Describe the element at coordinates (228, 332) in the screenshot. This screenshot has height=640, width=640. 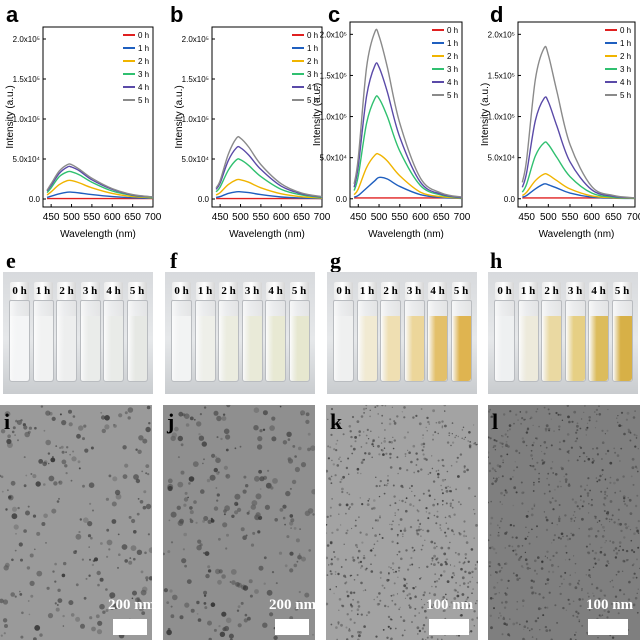
I see `vial: 2 h` at that location.